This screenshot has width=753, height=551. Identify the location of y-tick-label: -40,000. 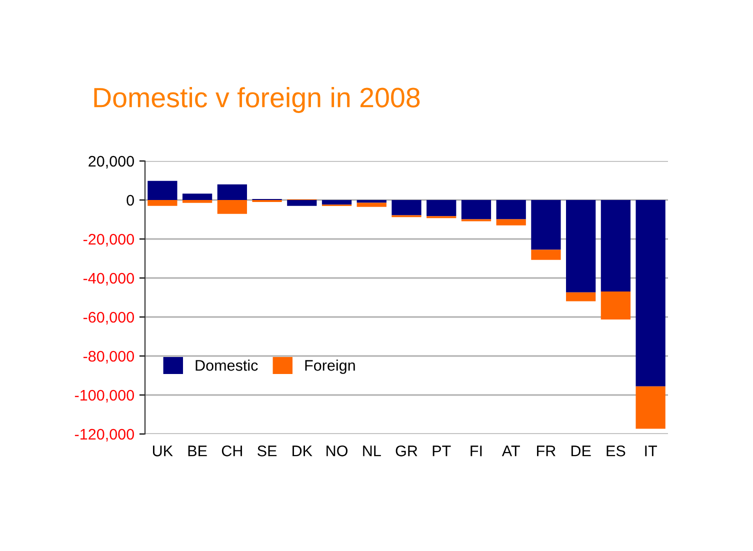
(108, 279).